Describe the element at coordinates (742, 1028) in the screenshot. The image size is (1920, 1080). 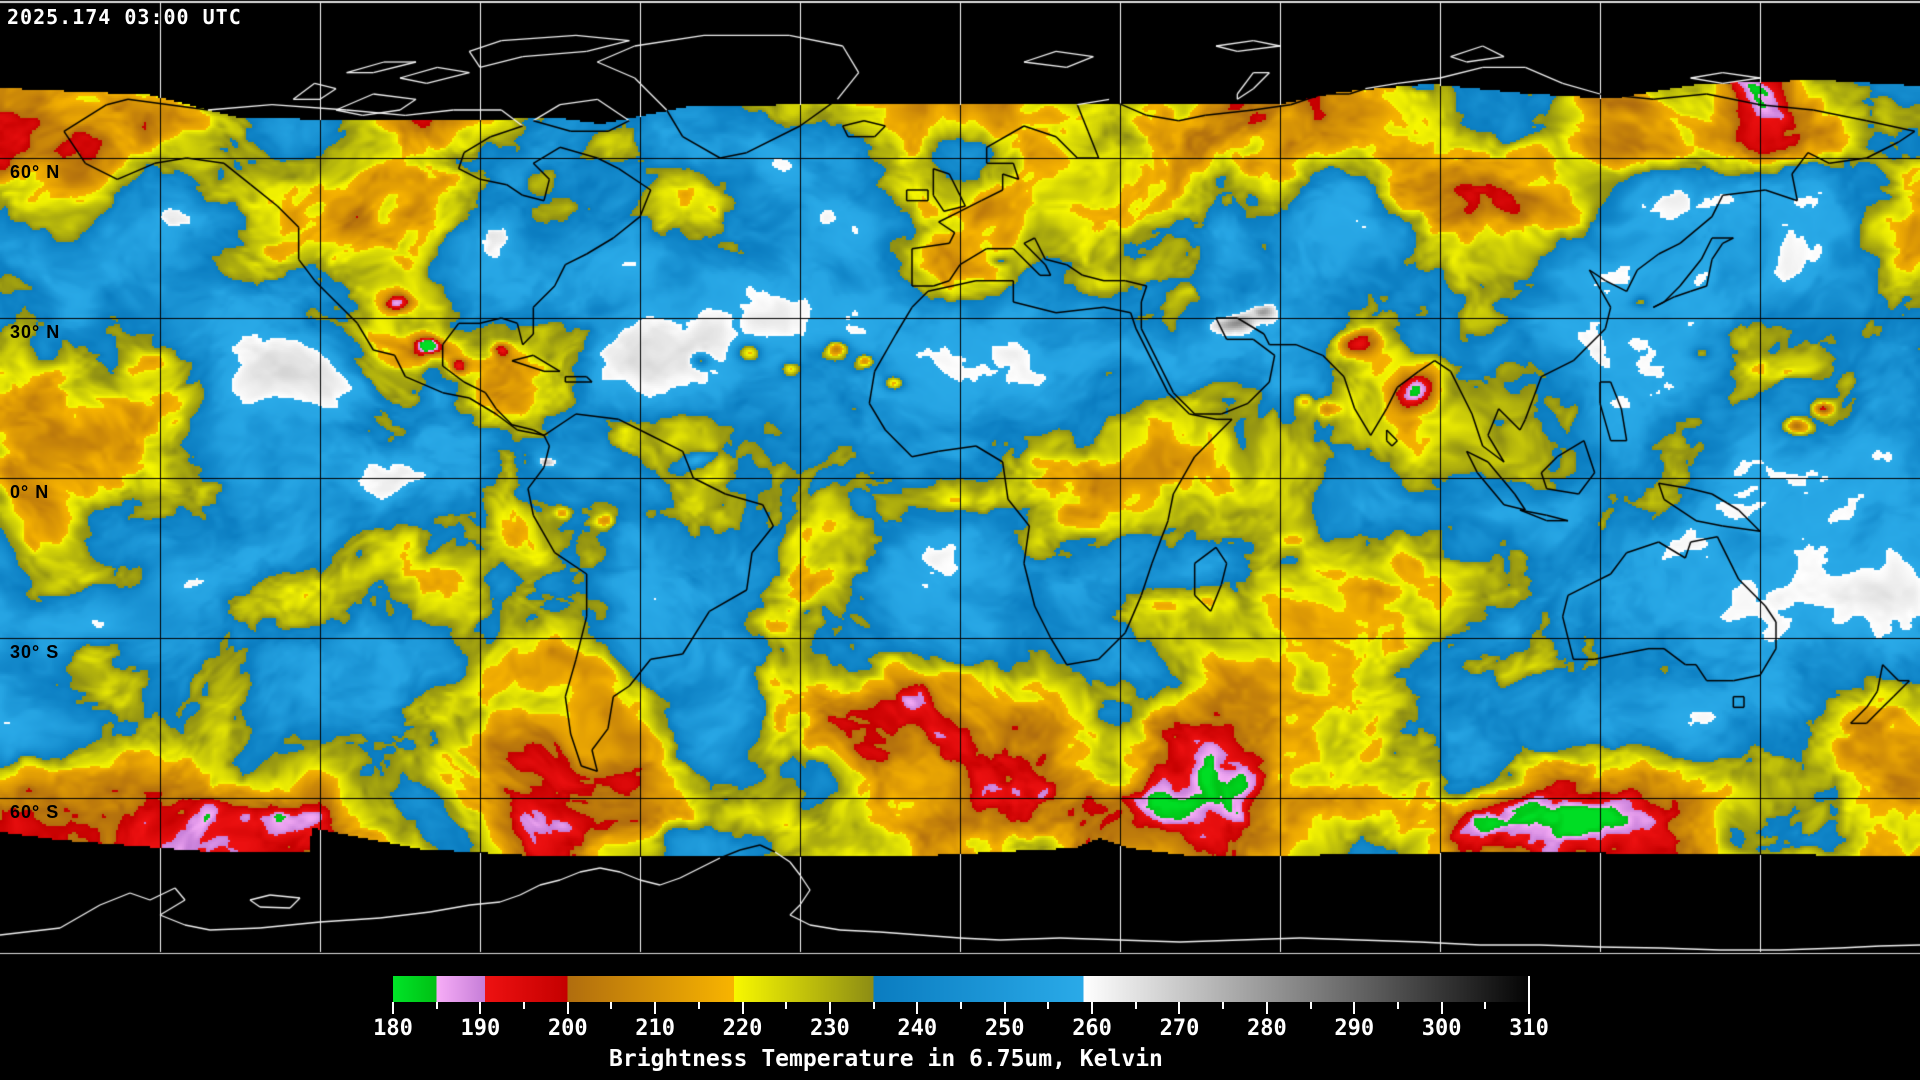
I see `colorbar-tick-label: 220` at that location.